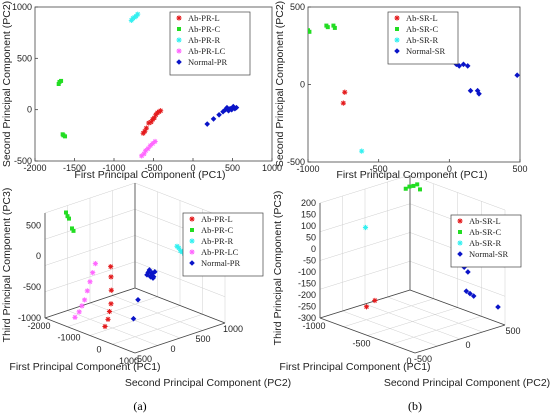 The width and height of the screenshot is (550, 418). I want to click on z-tick-label: 100, so click(308, 226).